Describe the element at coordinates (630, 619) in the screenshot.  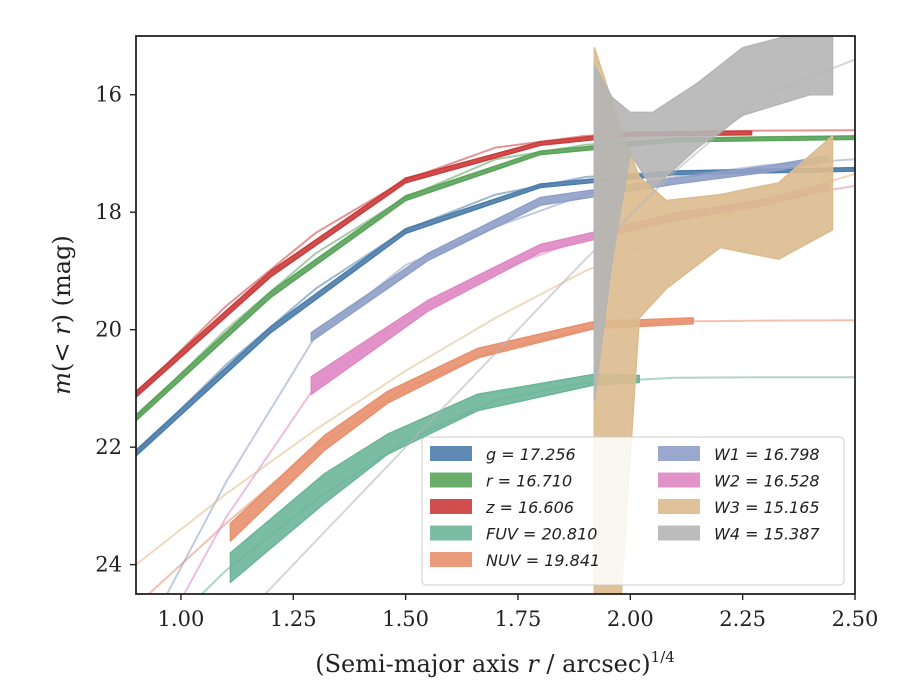
I see `x-tick-label: 2.00` at that location.